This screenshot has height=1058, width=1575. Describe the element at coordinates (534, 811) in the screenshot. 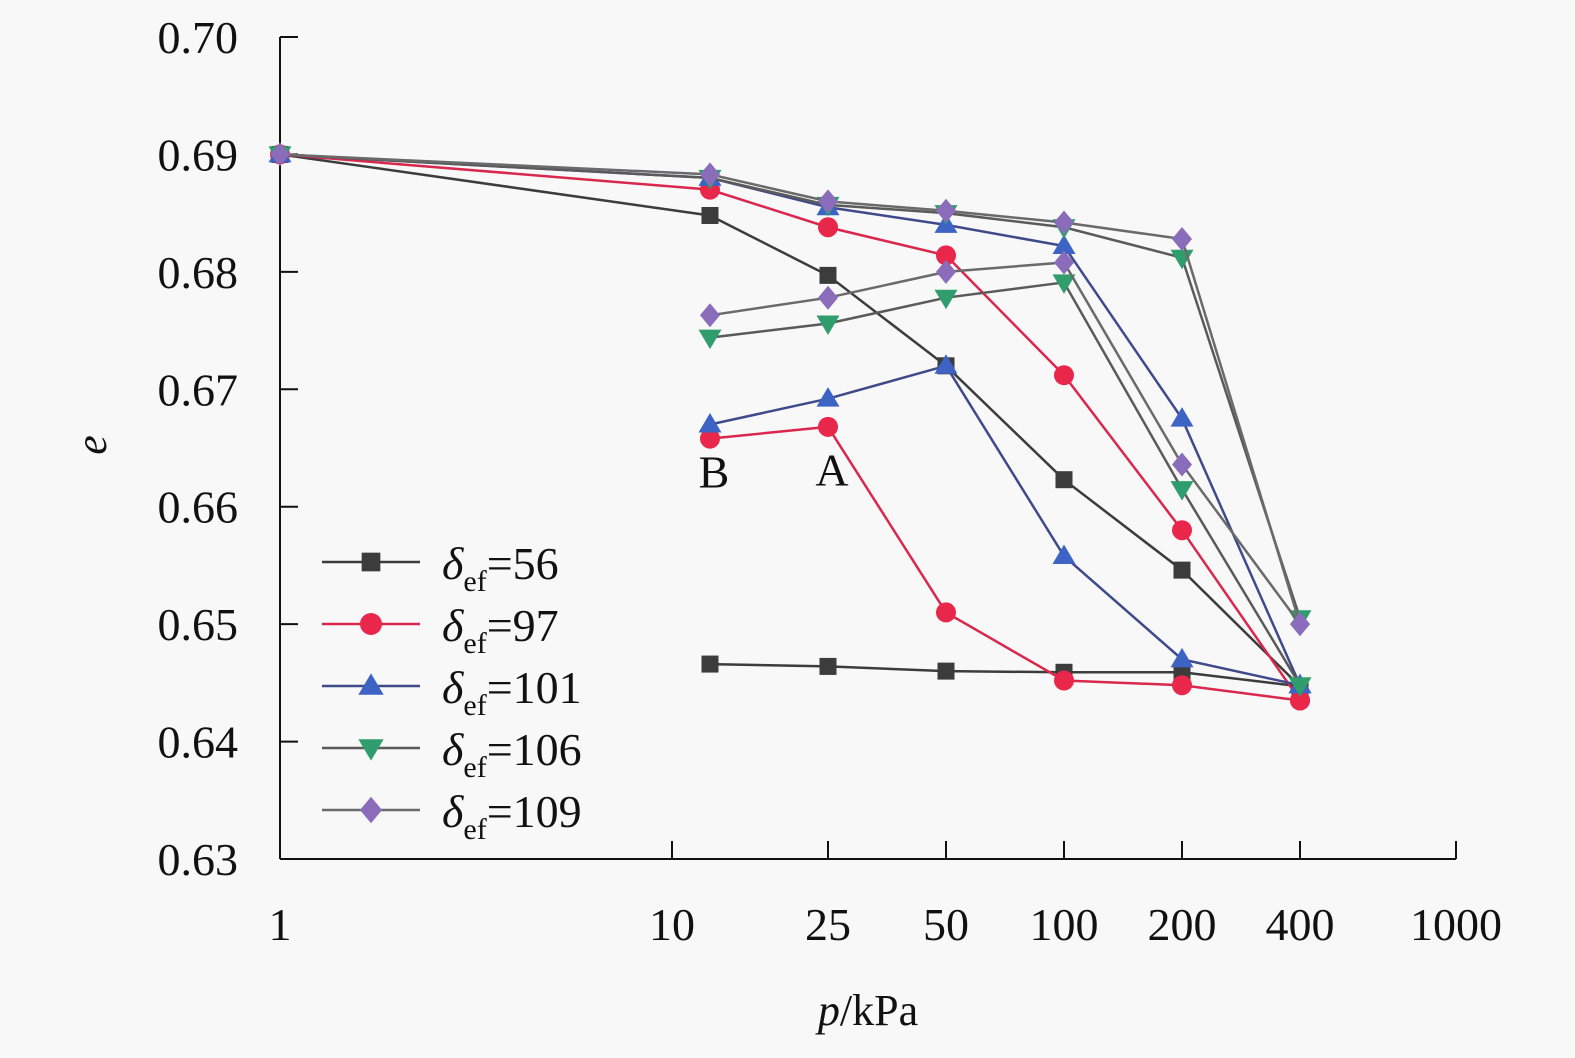

I see `legend-value: =109` at that location.